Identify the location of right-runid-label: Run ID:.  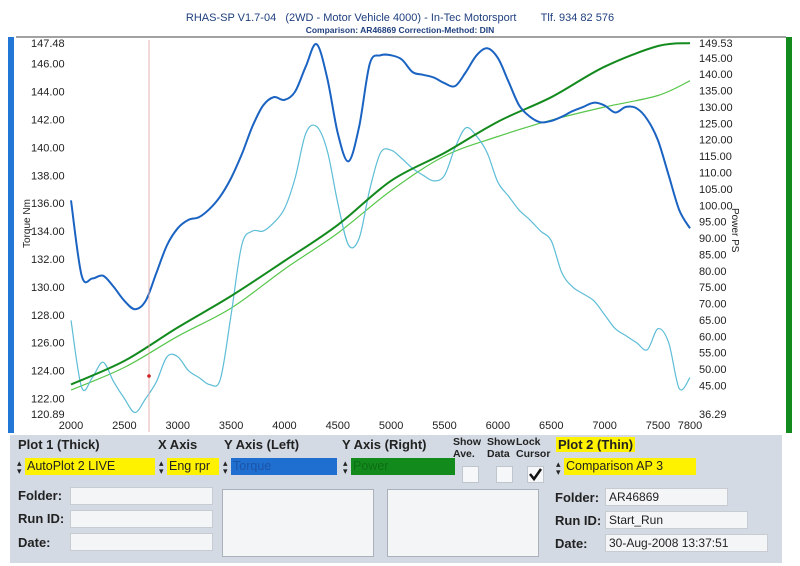
(578, 520).